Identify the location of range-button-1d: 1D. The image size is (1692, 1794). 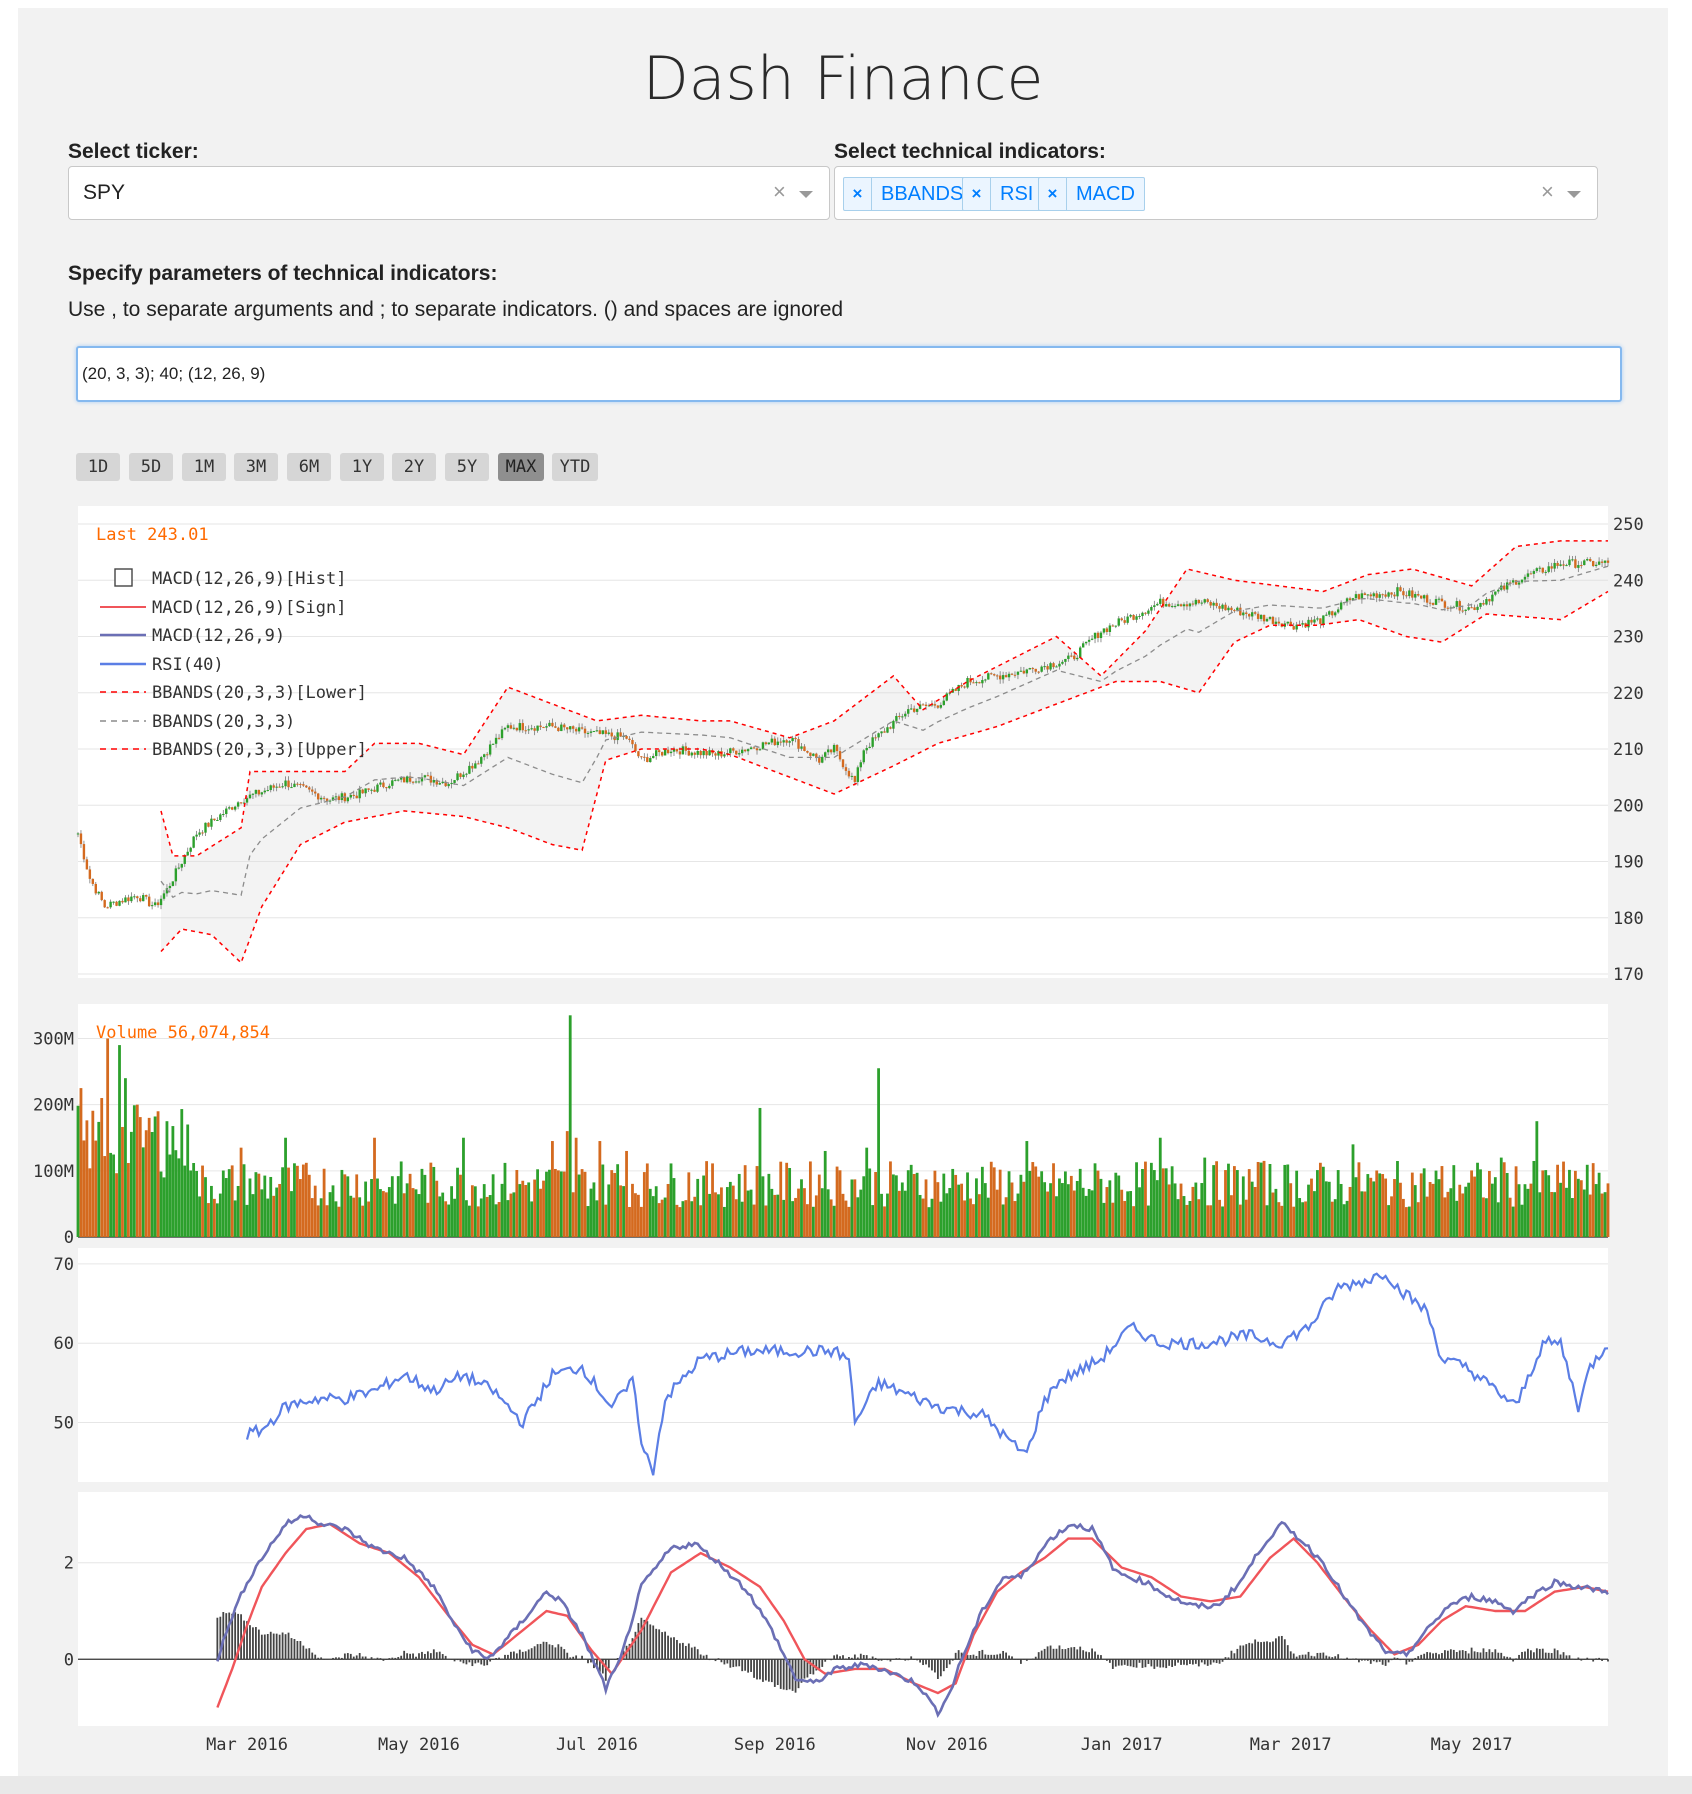
(98, 467).